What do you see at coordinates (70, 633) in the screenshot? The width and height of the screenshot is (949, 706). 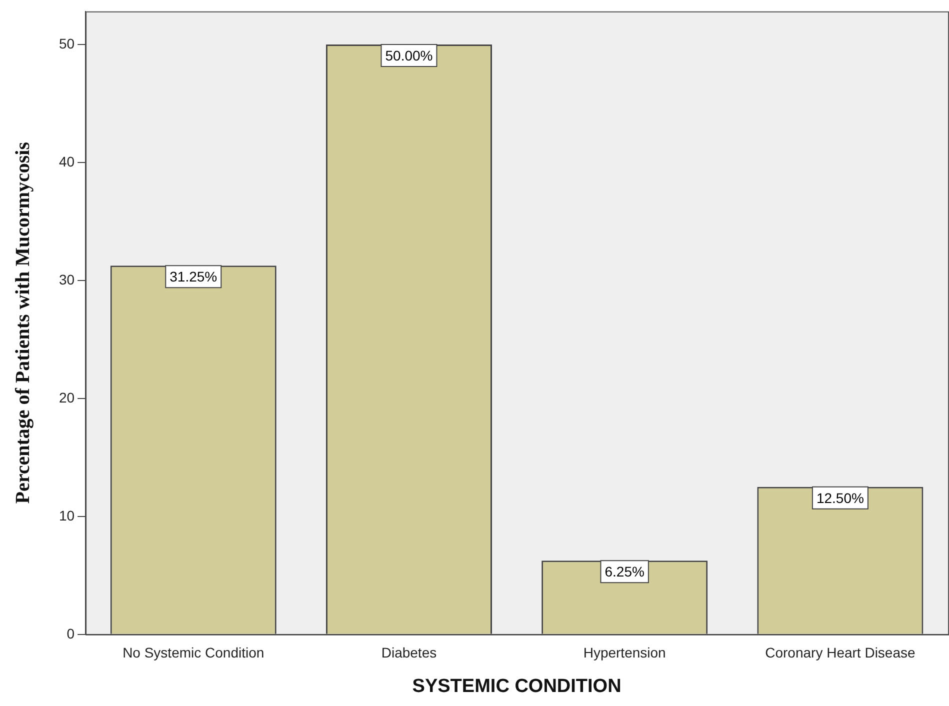 I see `y-tick-label: 0` at bounding box center [70, 633].